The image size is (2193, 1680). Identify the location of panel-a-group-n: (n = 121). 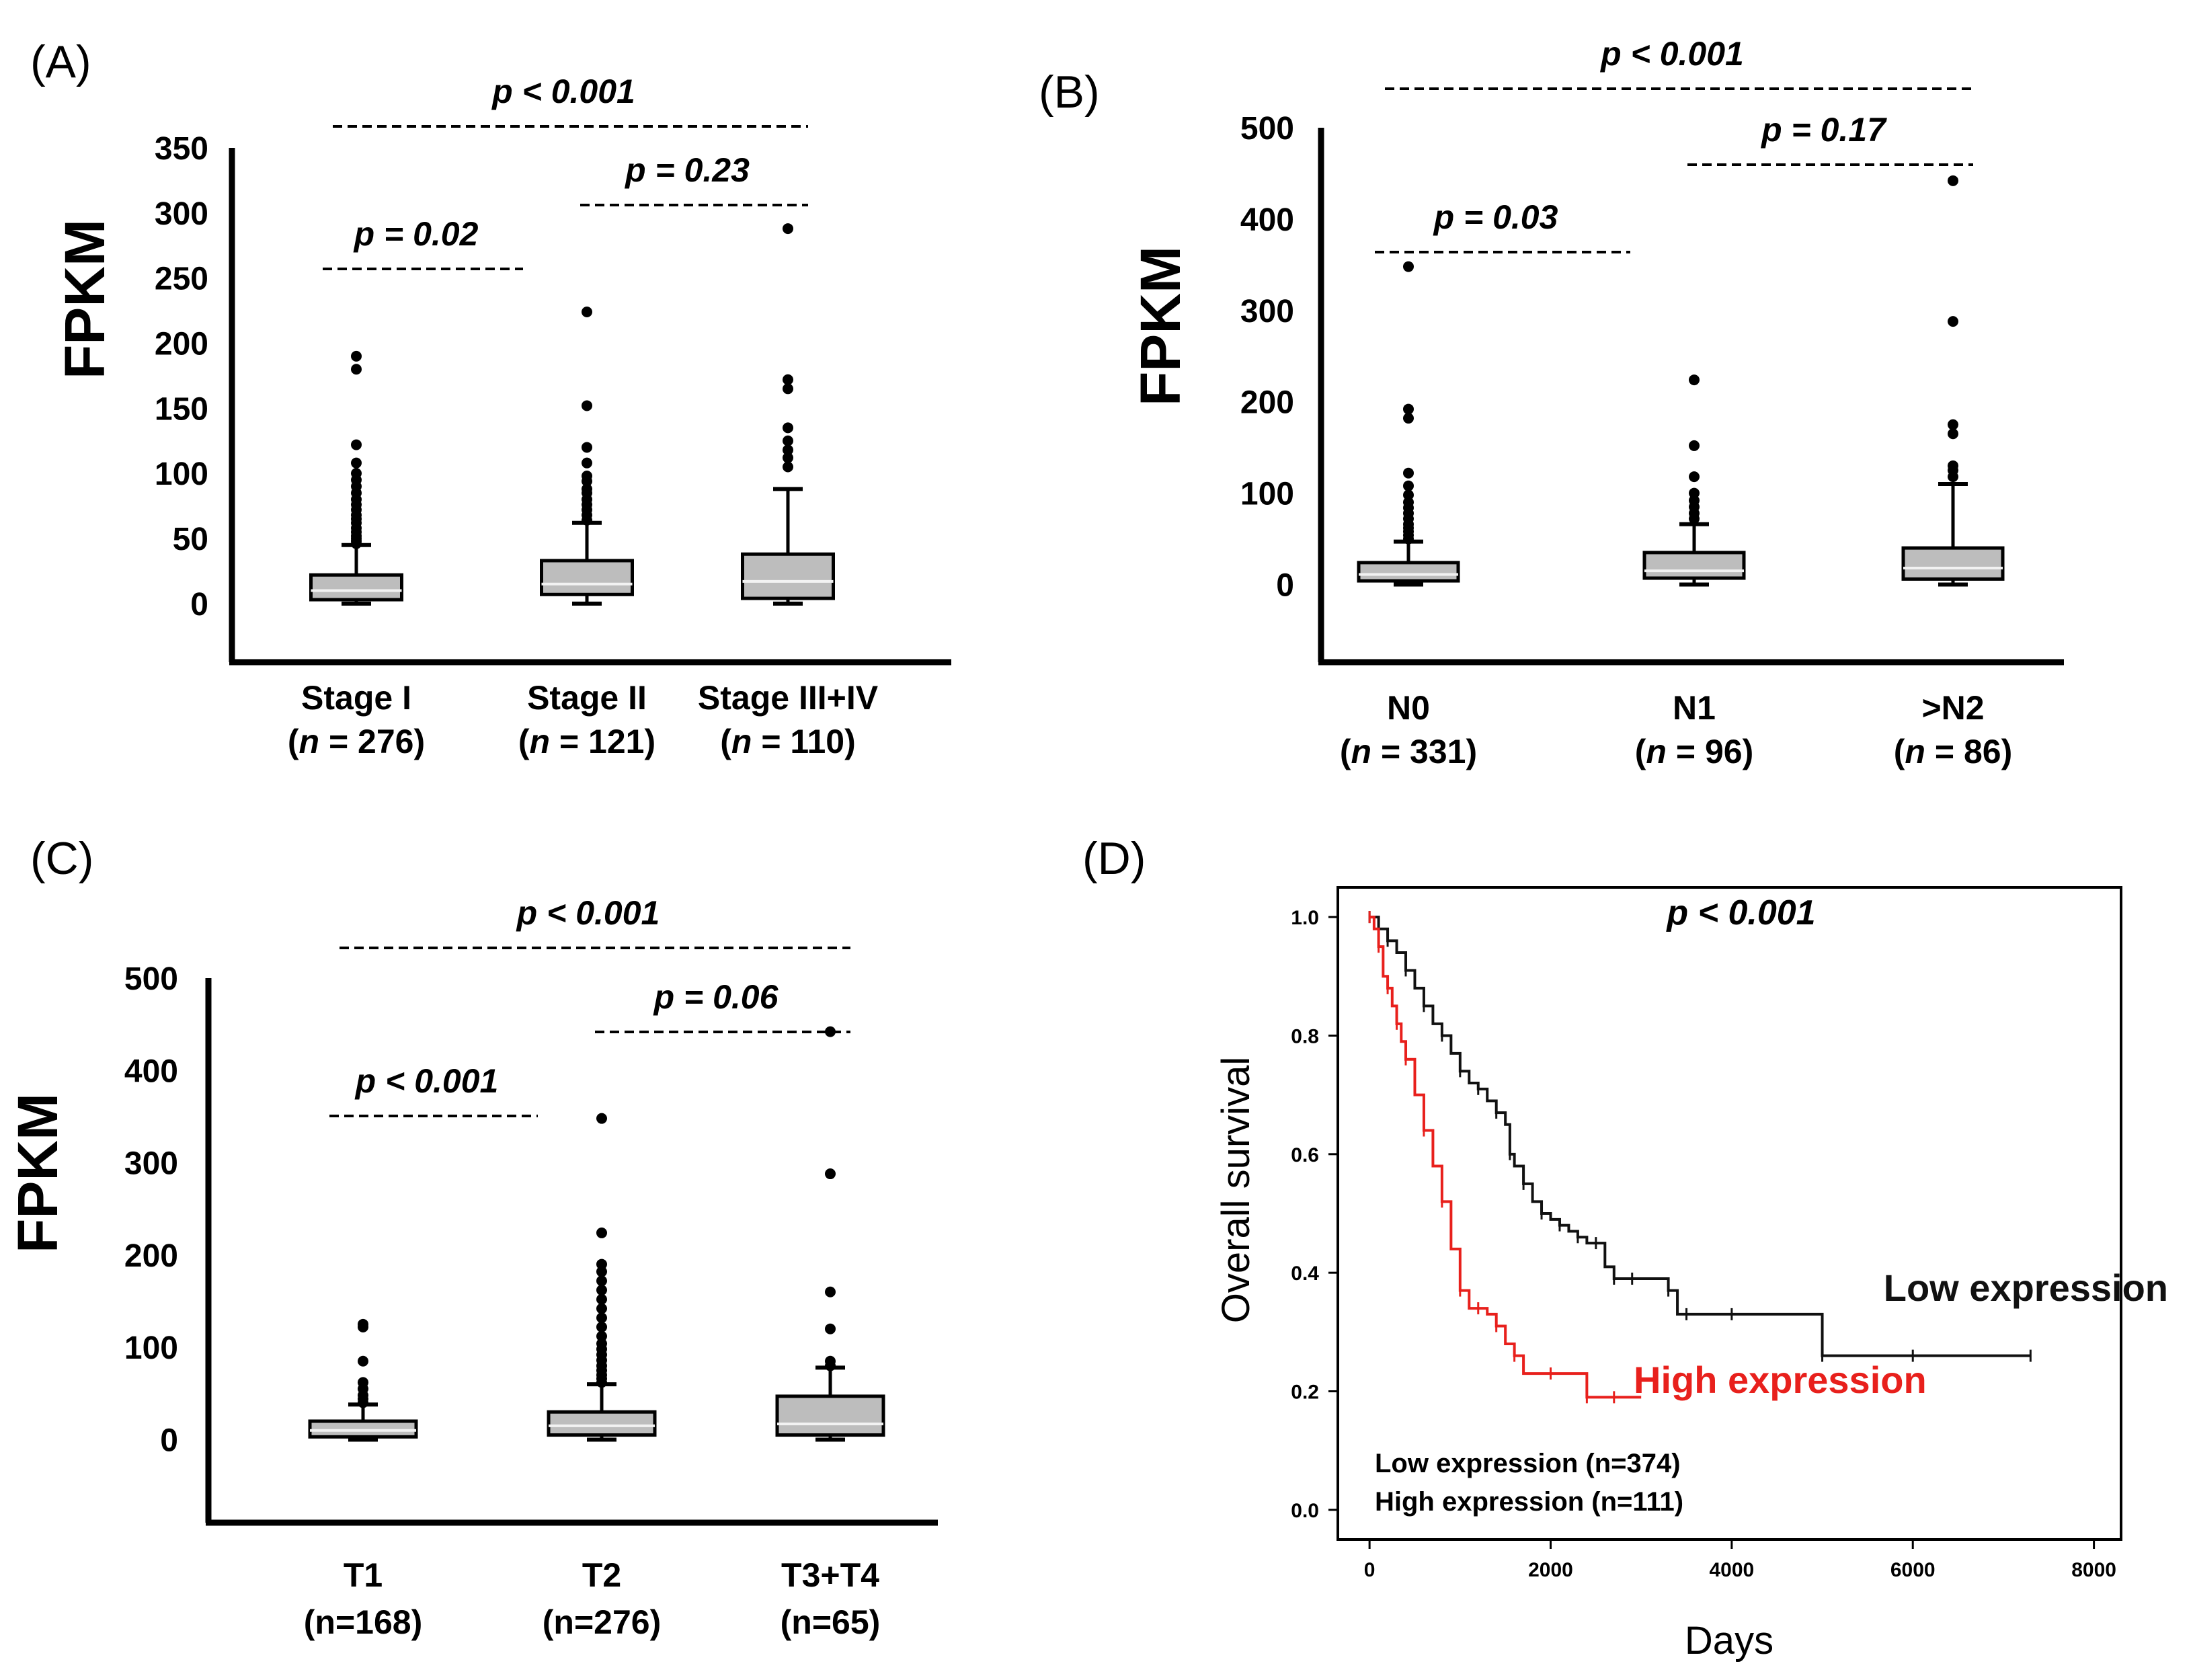
(586, 742).